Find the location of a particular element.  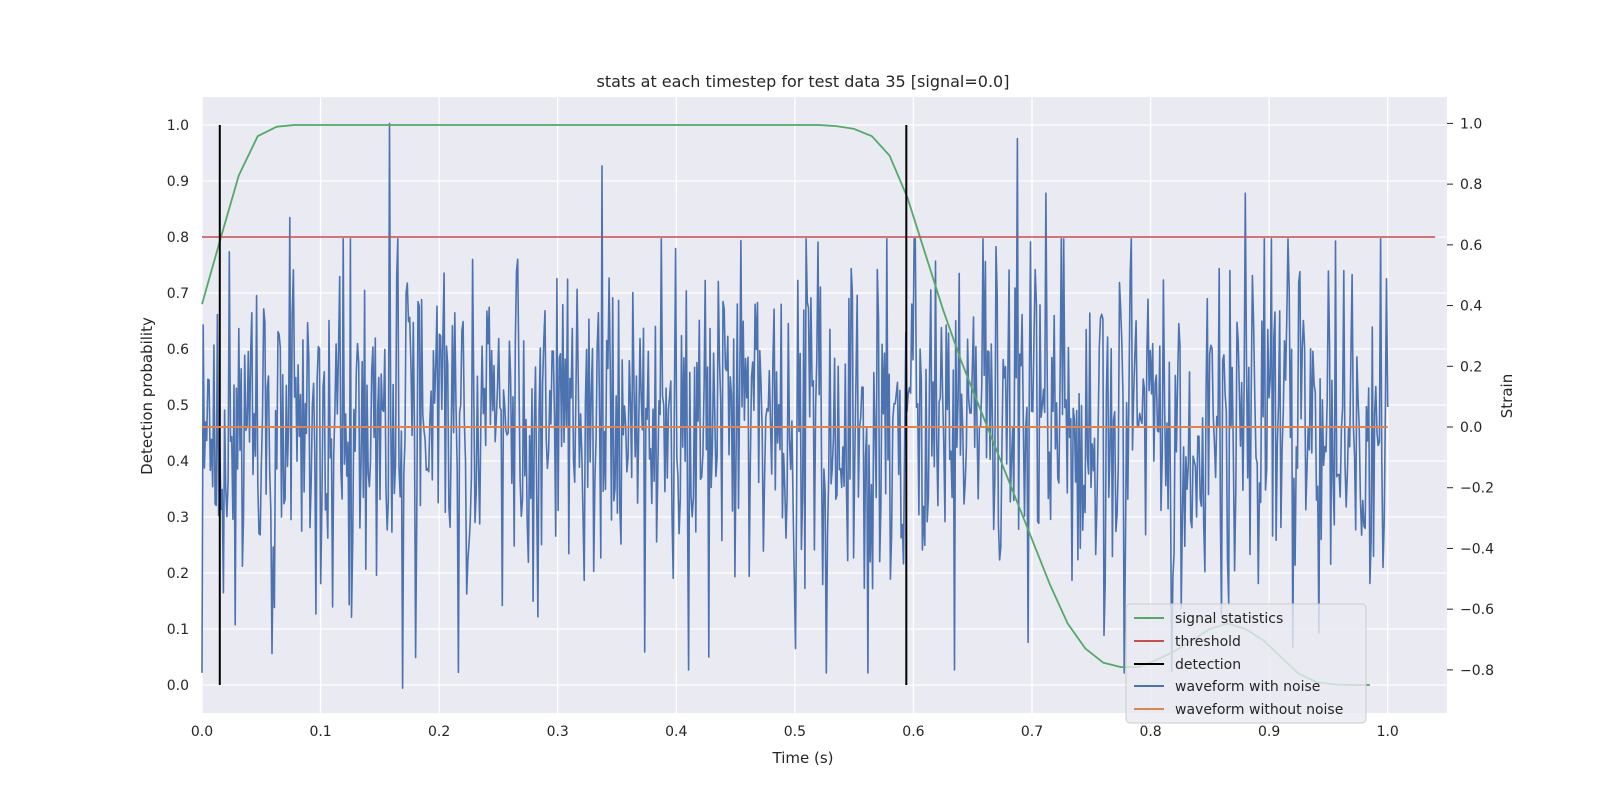

legend-label-waveform-with-noise: waveform with noise is located at coordinates (1247, 687).